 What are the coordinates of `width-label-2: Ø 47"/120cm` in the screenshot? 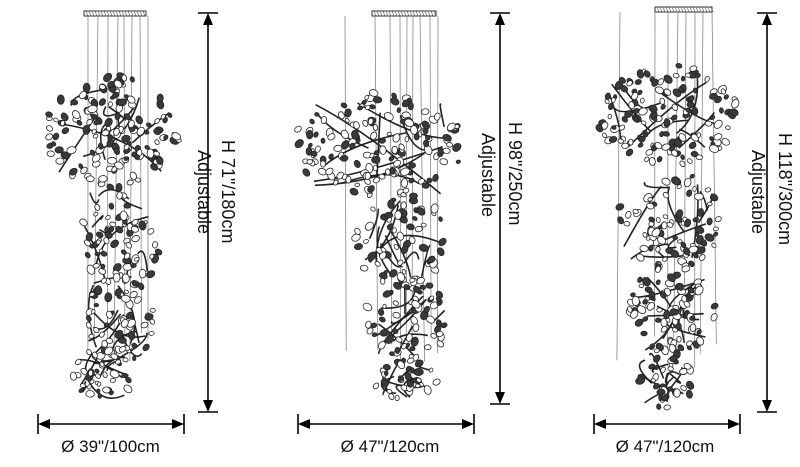 It's located at (390, 447).